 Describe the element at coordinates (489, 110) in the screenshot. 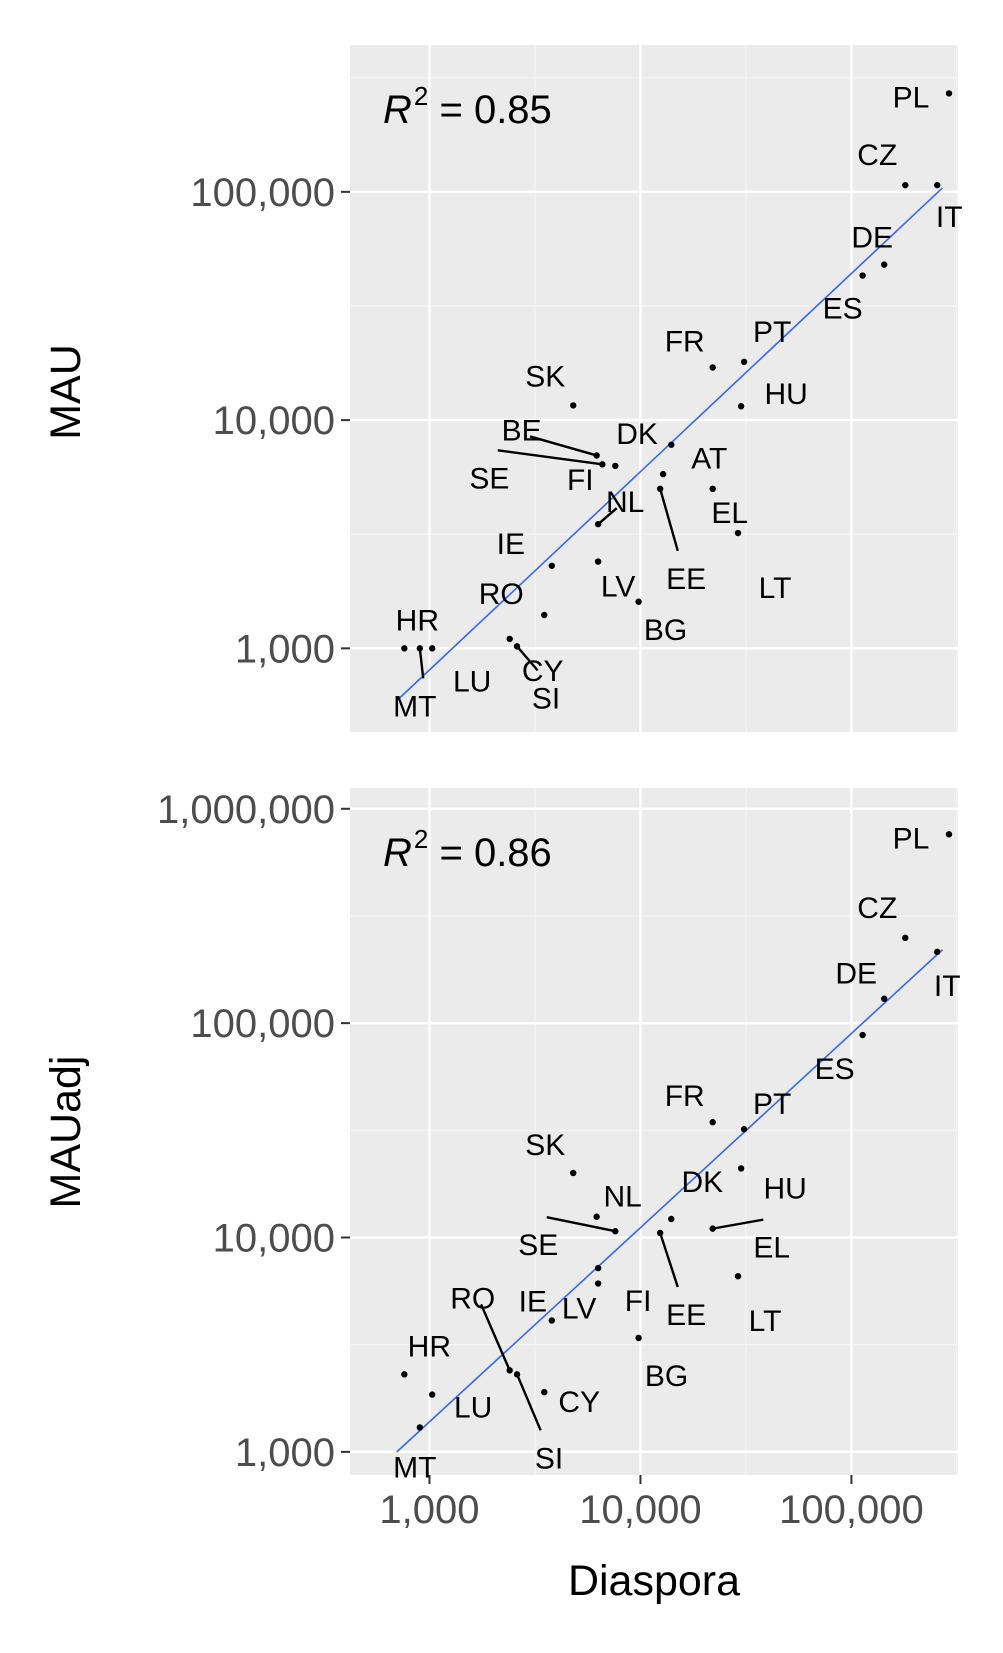

I see `r-value: = 0.85` at that location.